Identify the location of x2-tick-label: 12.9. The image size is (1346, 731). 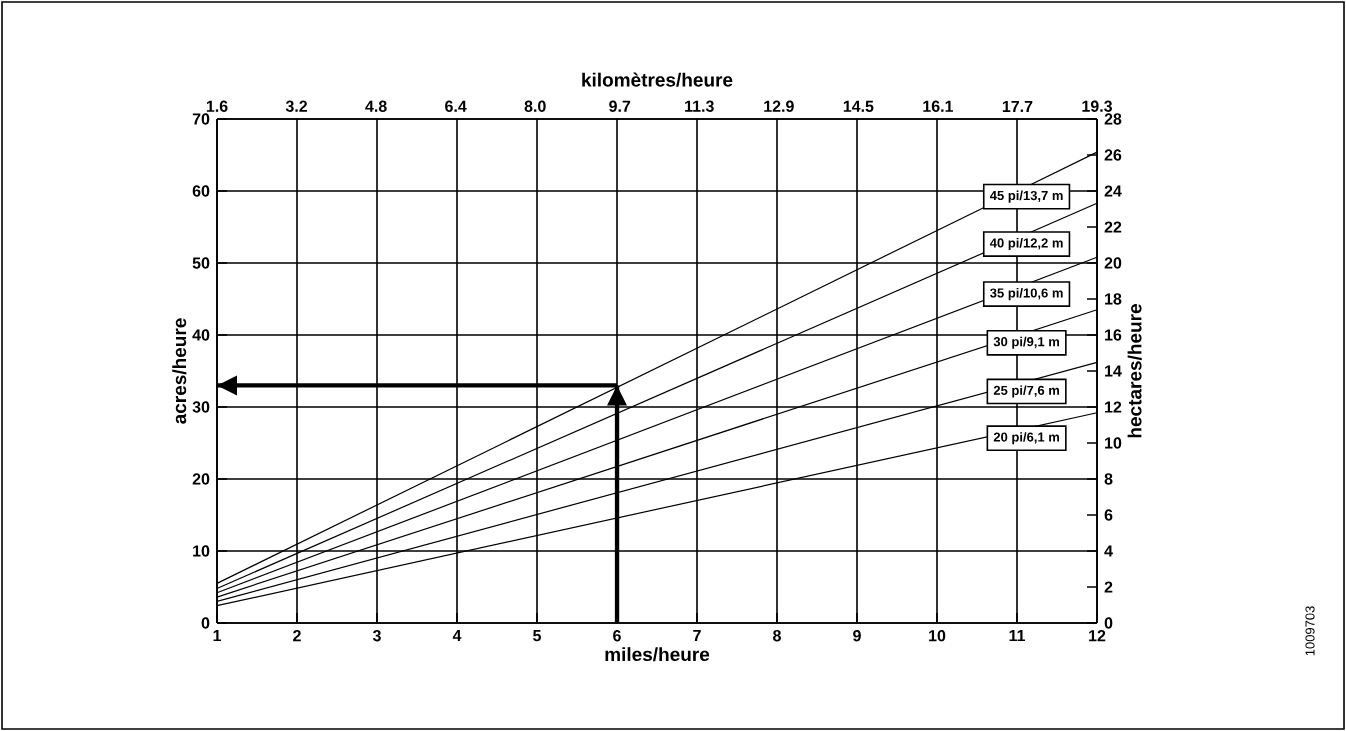
(779, 106).